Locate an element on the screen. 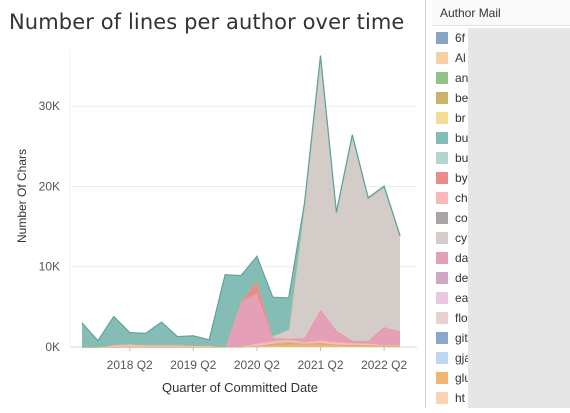  legend-label: Al is located at coordinates (460, 58).